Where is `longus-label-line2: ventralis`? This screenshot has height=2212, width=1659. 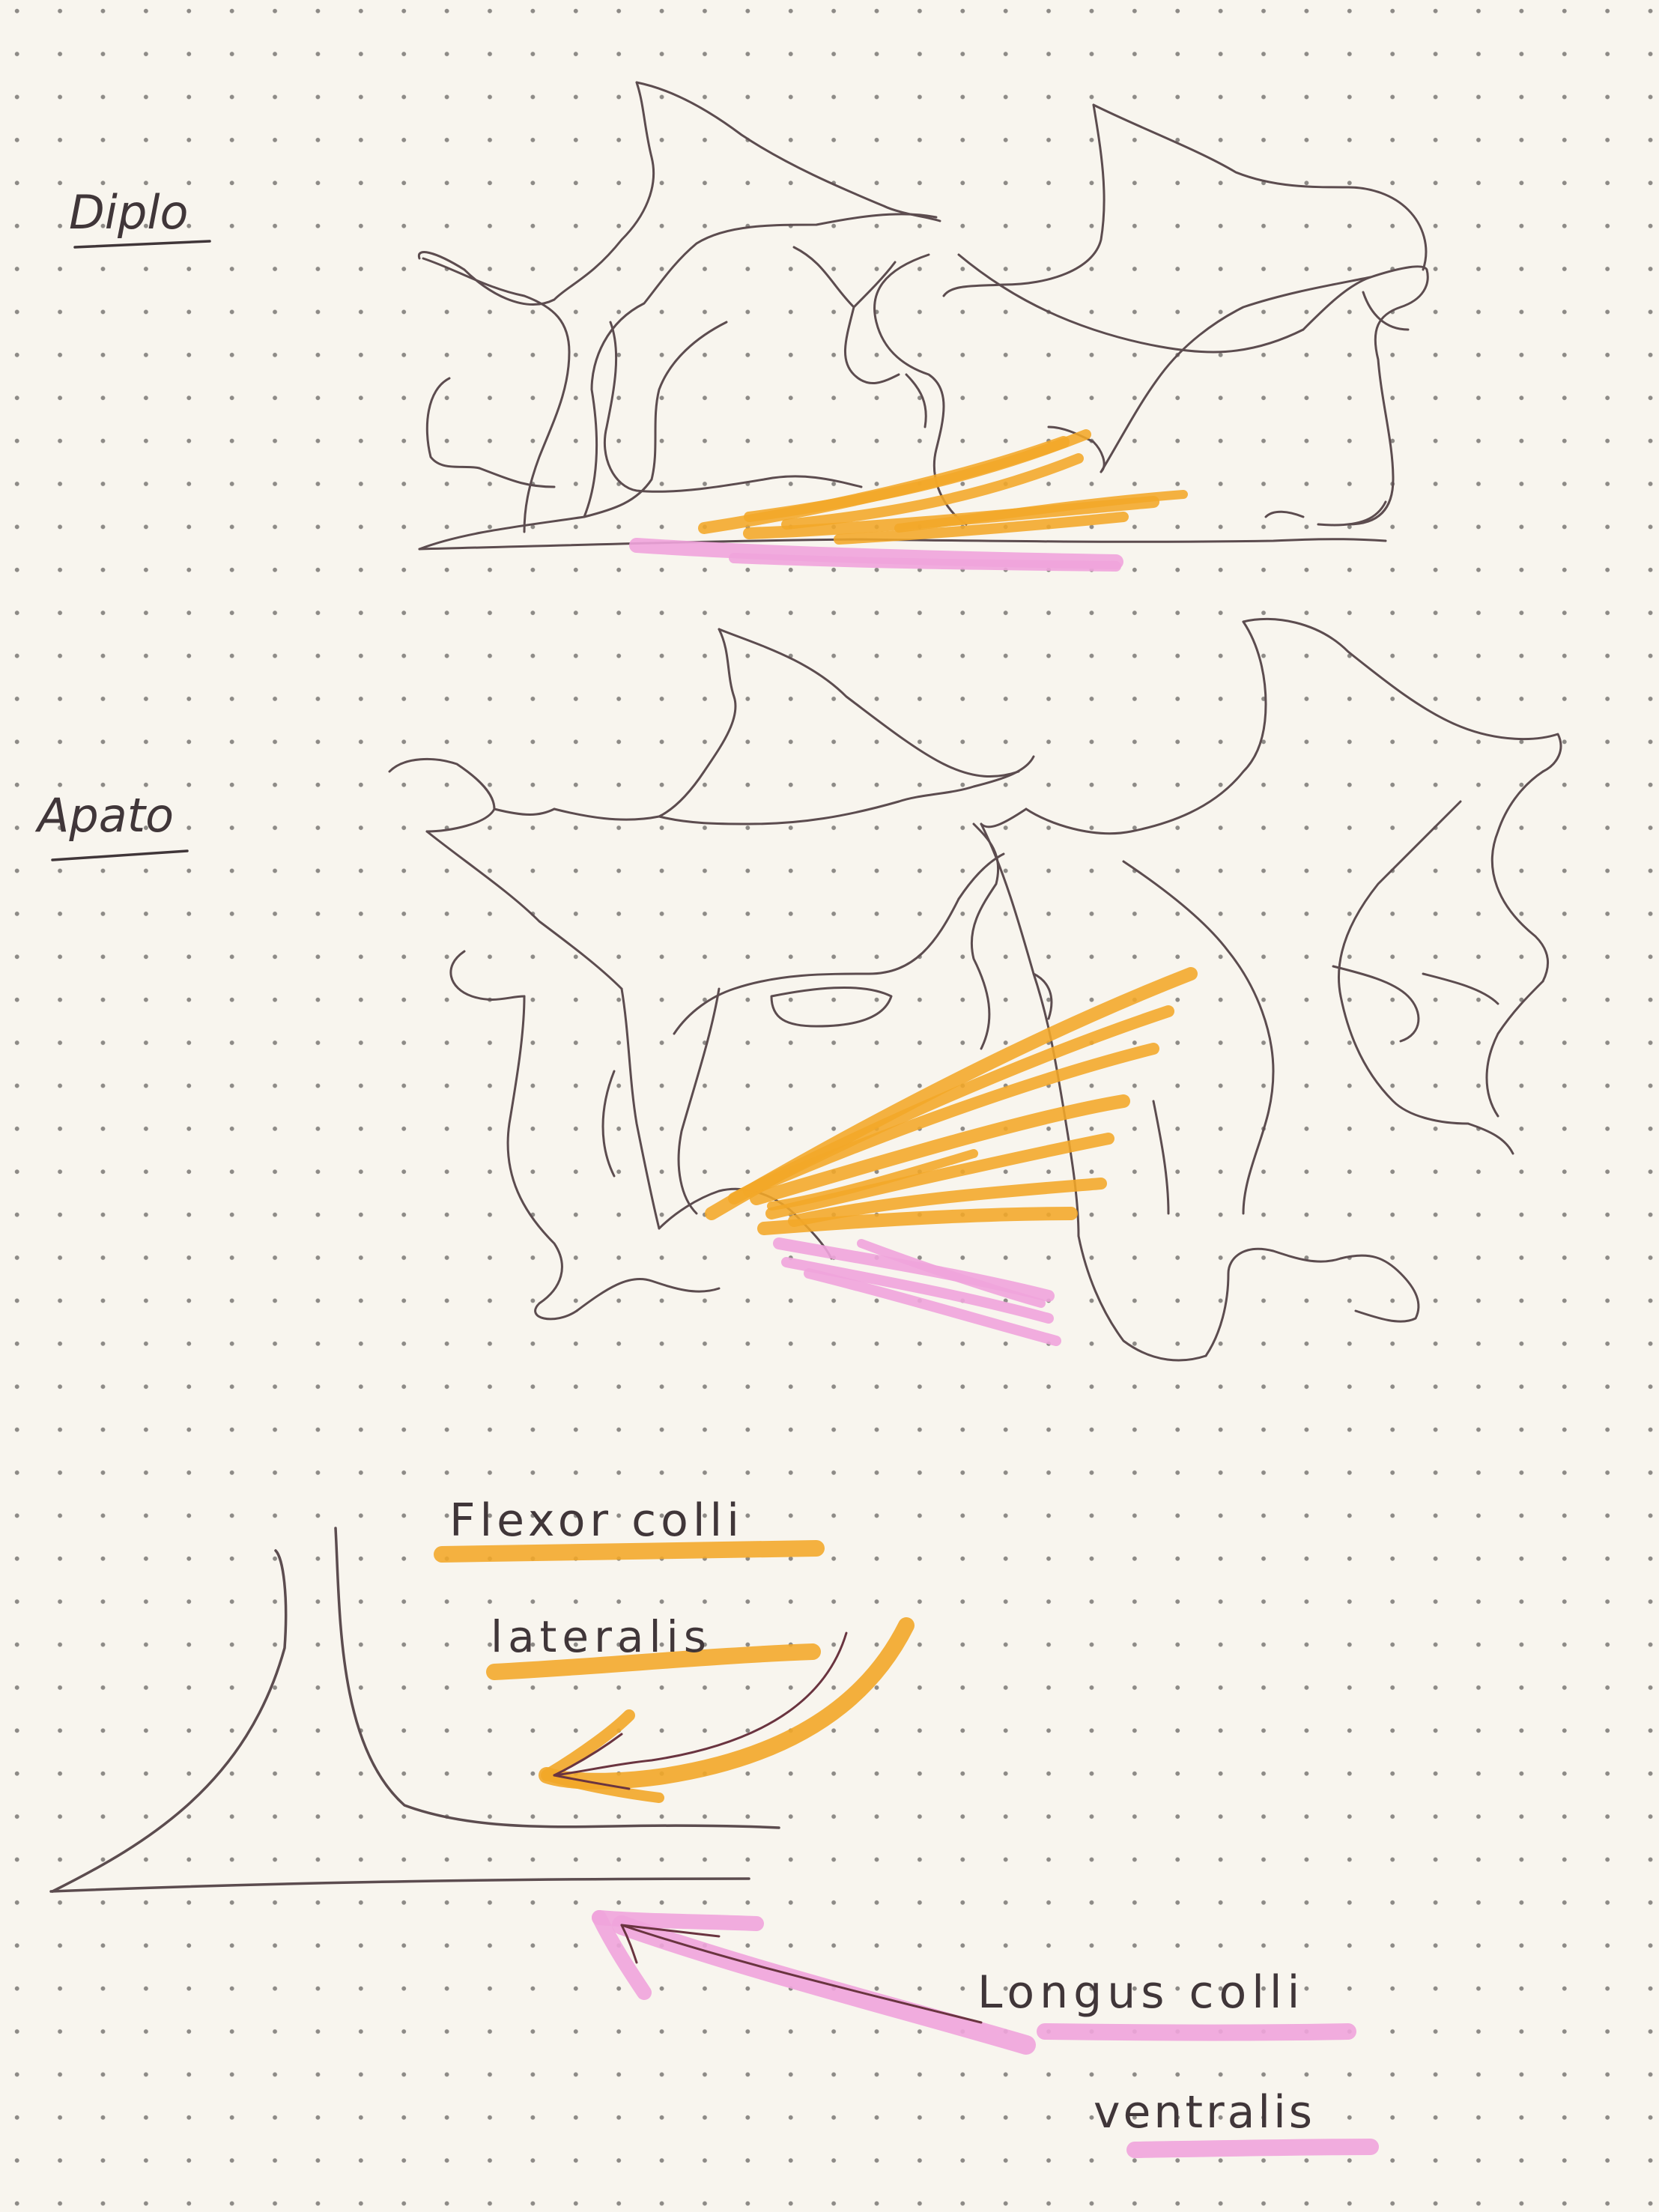
longus-label-line2: ventralis is located at coordinates (1204, 2112).